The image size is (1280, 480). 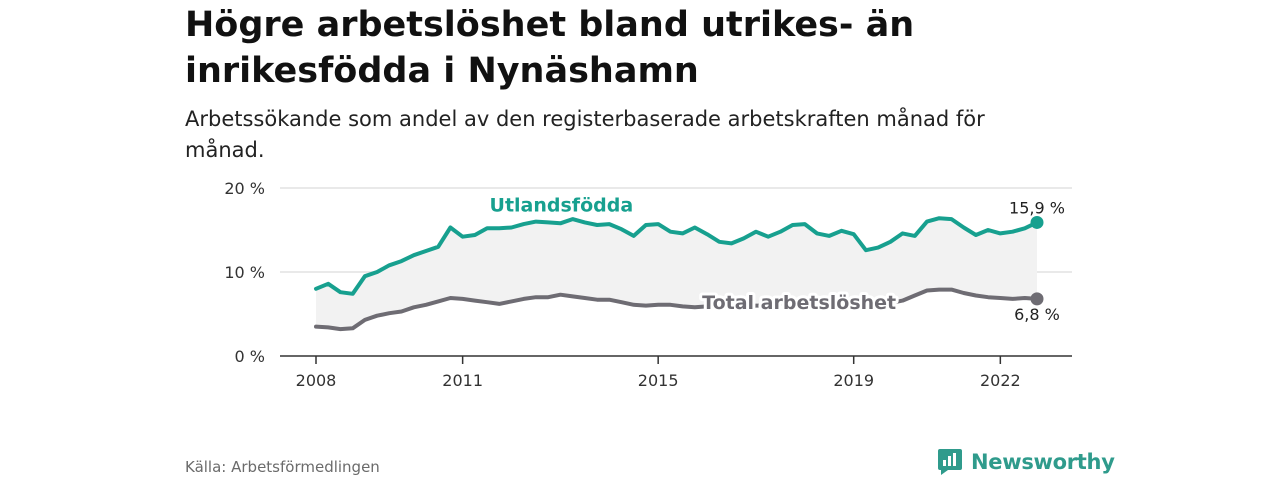 I want to click on y-tick-label: 0 %, so click(x=250, y=356).